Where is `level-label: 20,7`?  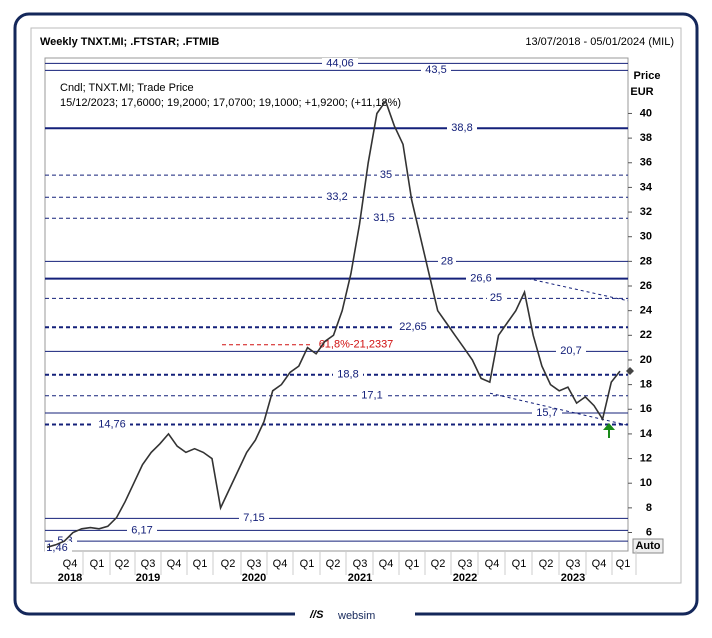
level-label: 20,7 is located at coordinates (570, 351).